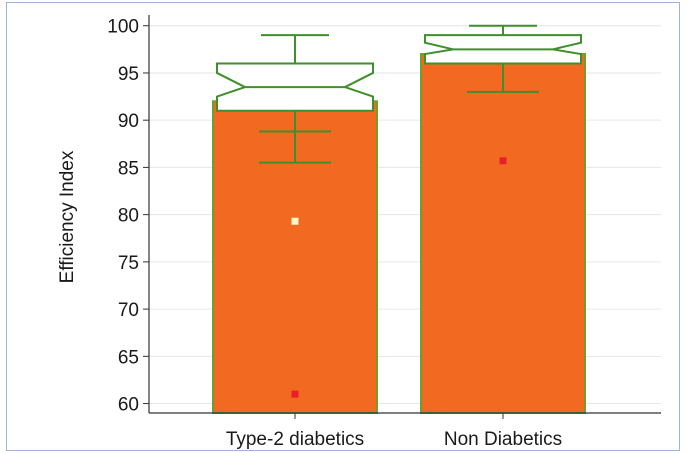  Describe the element at coordinates (128, 310) in the screenshot. I see `y-tick-label: 70` at that location.